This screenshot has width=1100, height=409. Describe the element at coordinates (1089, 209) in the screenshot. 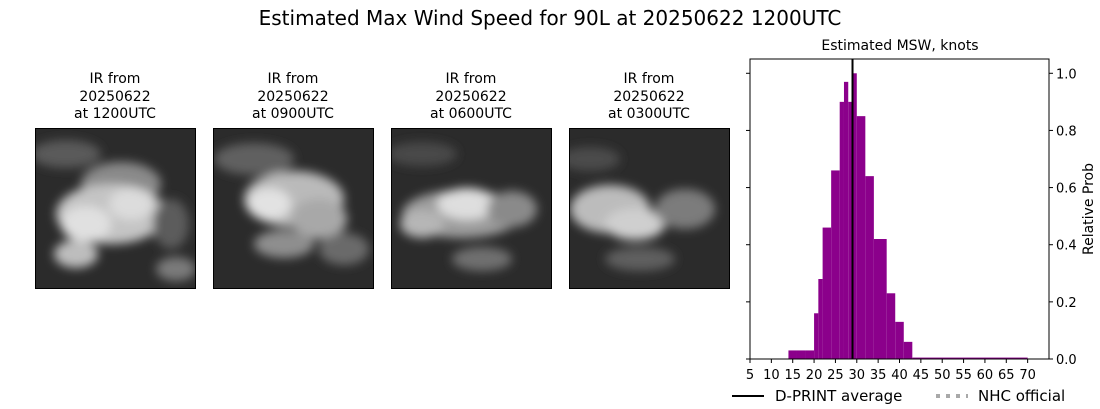

I see `y-axis-label: Relative Prob` at that location.